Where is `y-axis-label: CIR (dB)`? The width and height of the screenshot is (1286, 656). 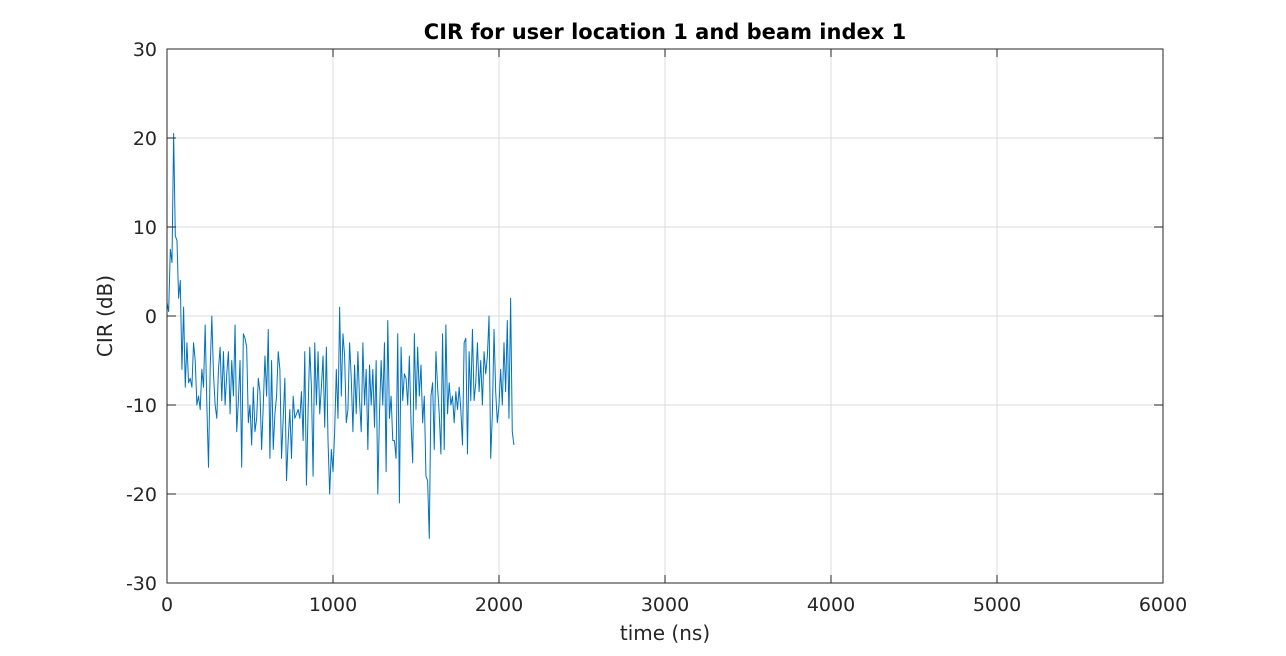
y-axis-label: CIR (dB) is located at coordinates (105, 316).